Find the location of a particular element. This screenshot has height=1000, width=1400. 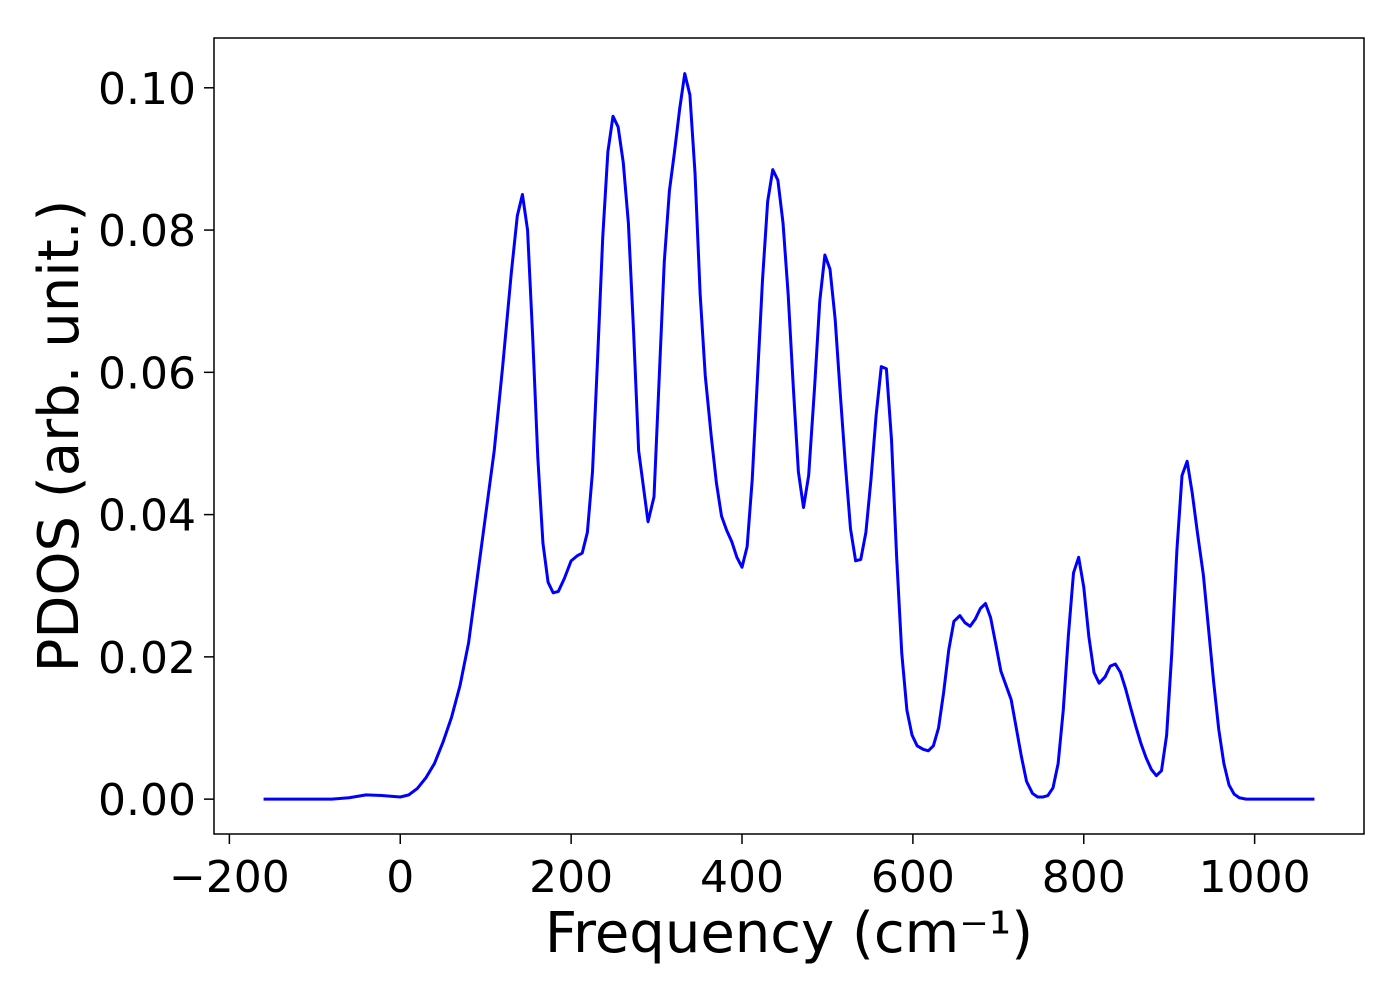

x-tick-label: 1000 is located at coordinates (1255, 877).